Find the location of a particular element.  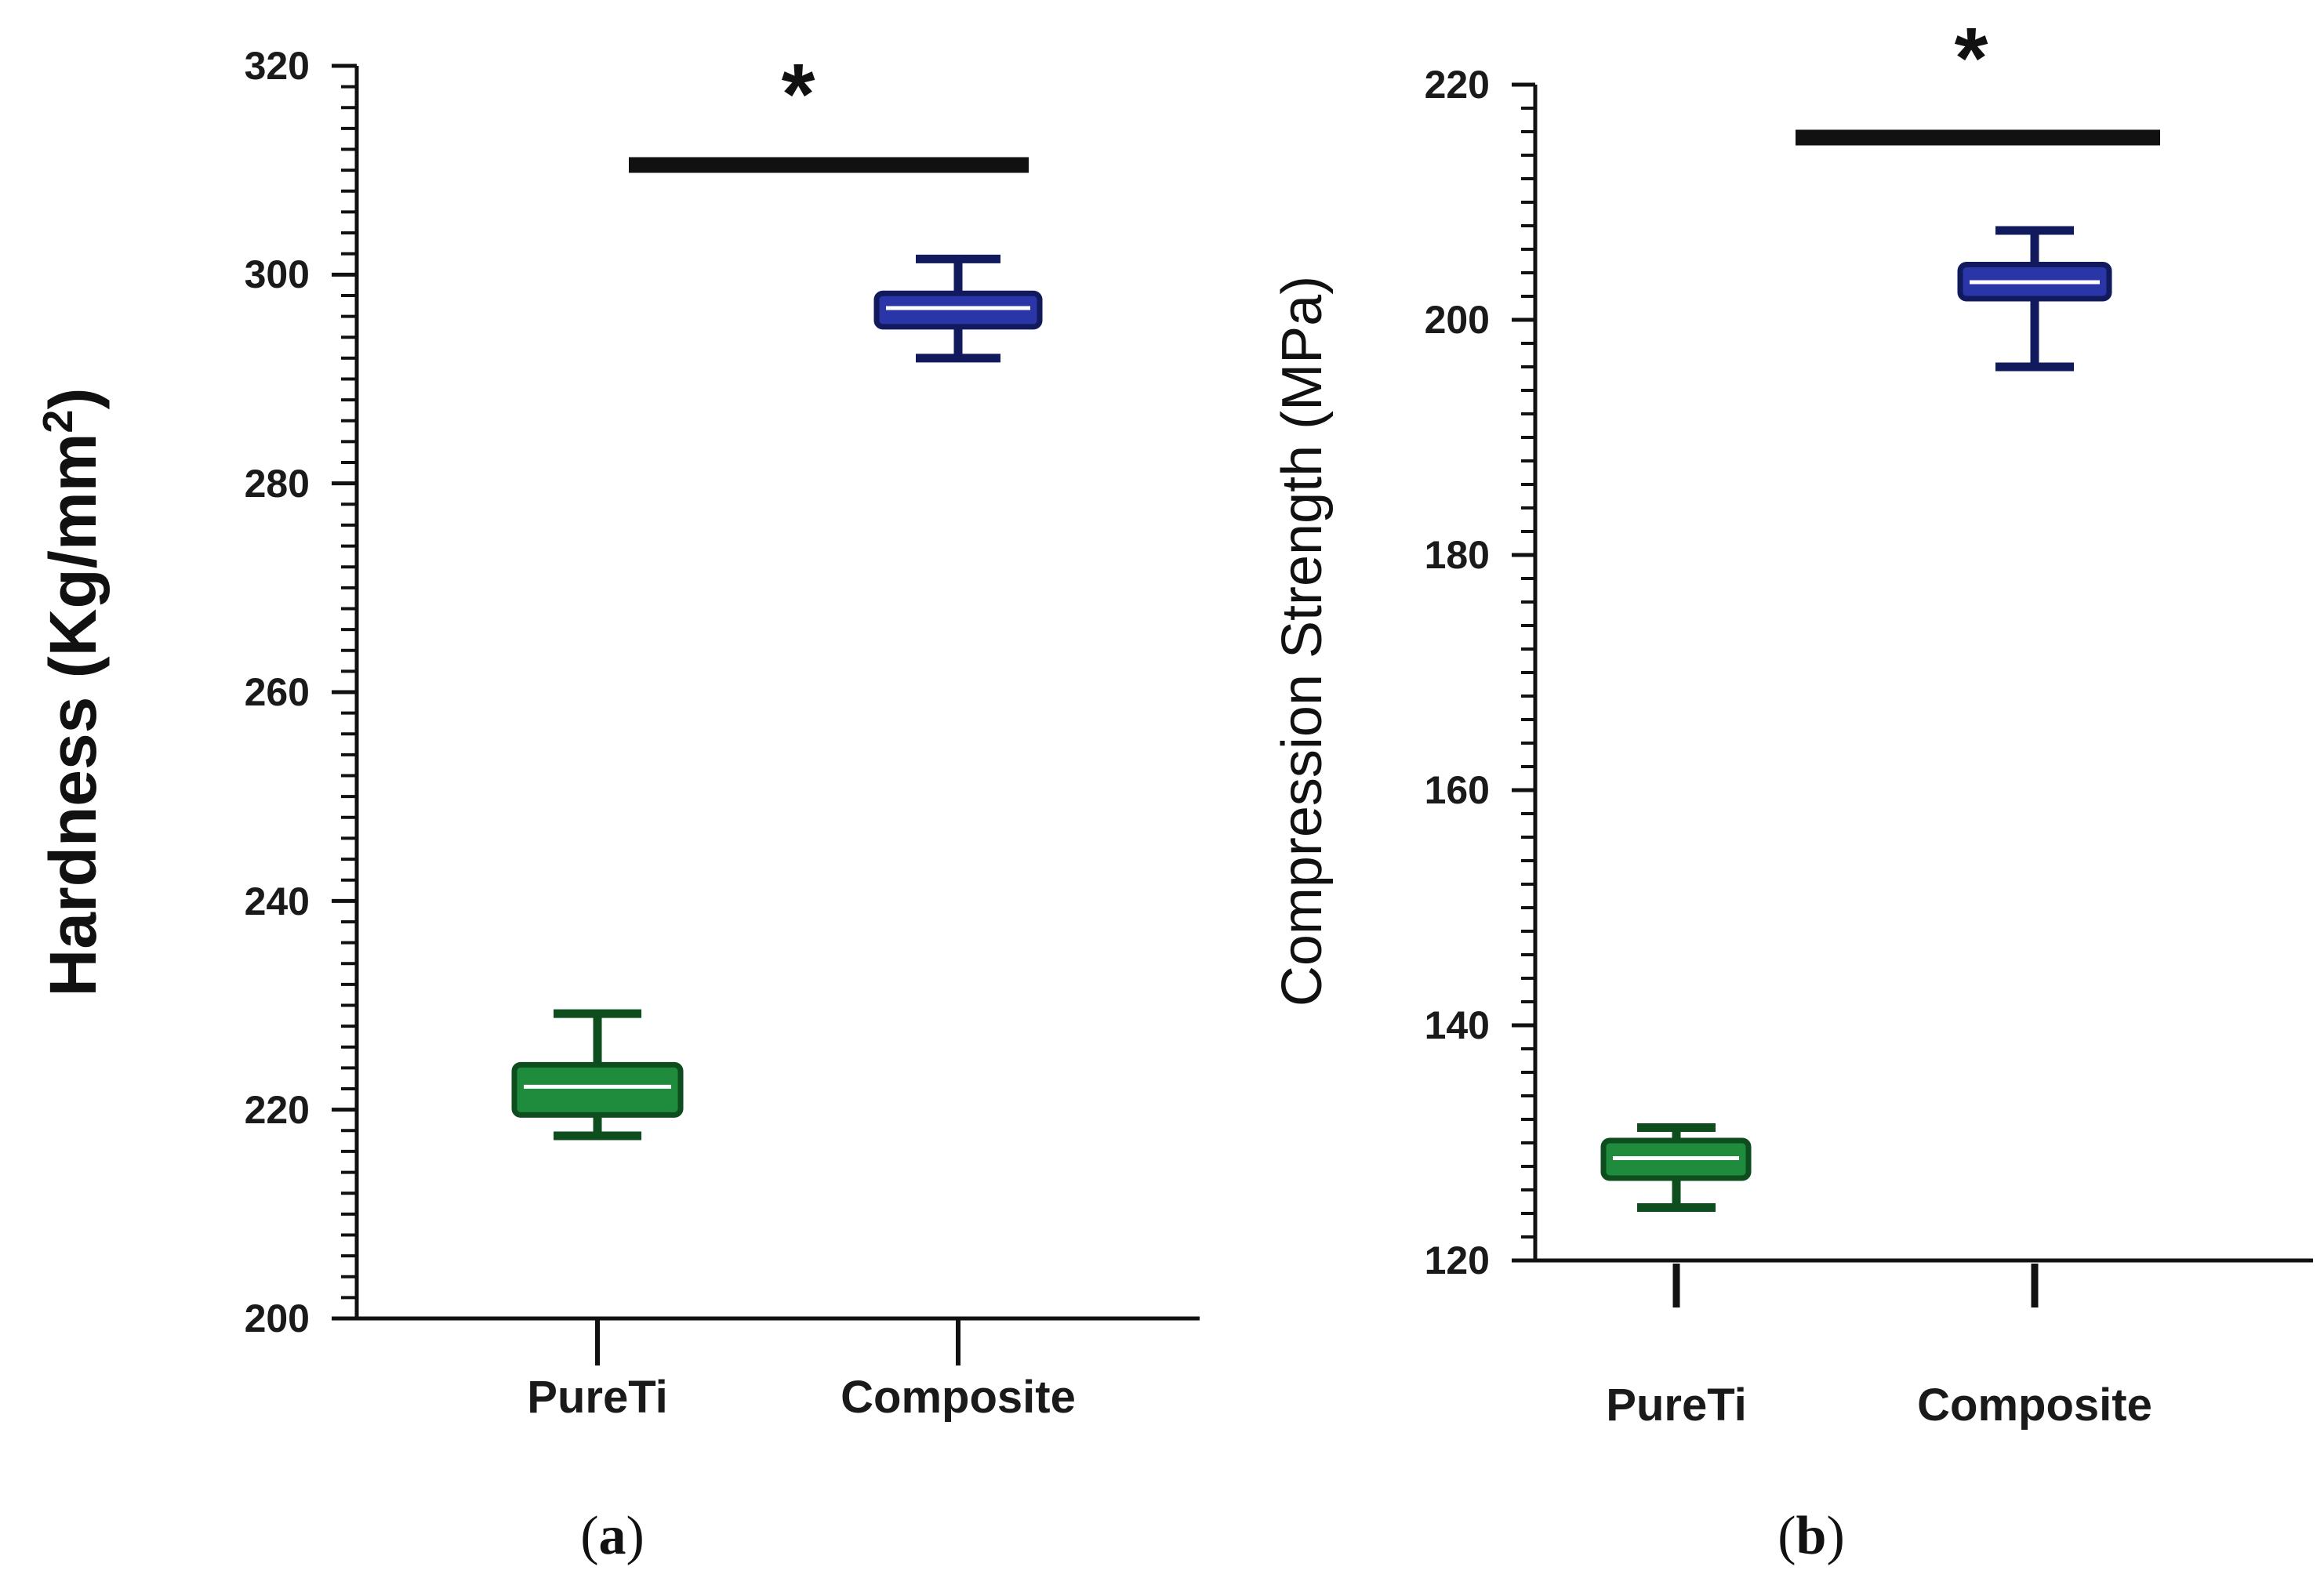

y-axis-title-b: Compression Strength (MPa) is located at coordinates (1302, 641).